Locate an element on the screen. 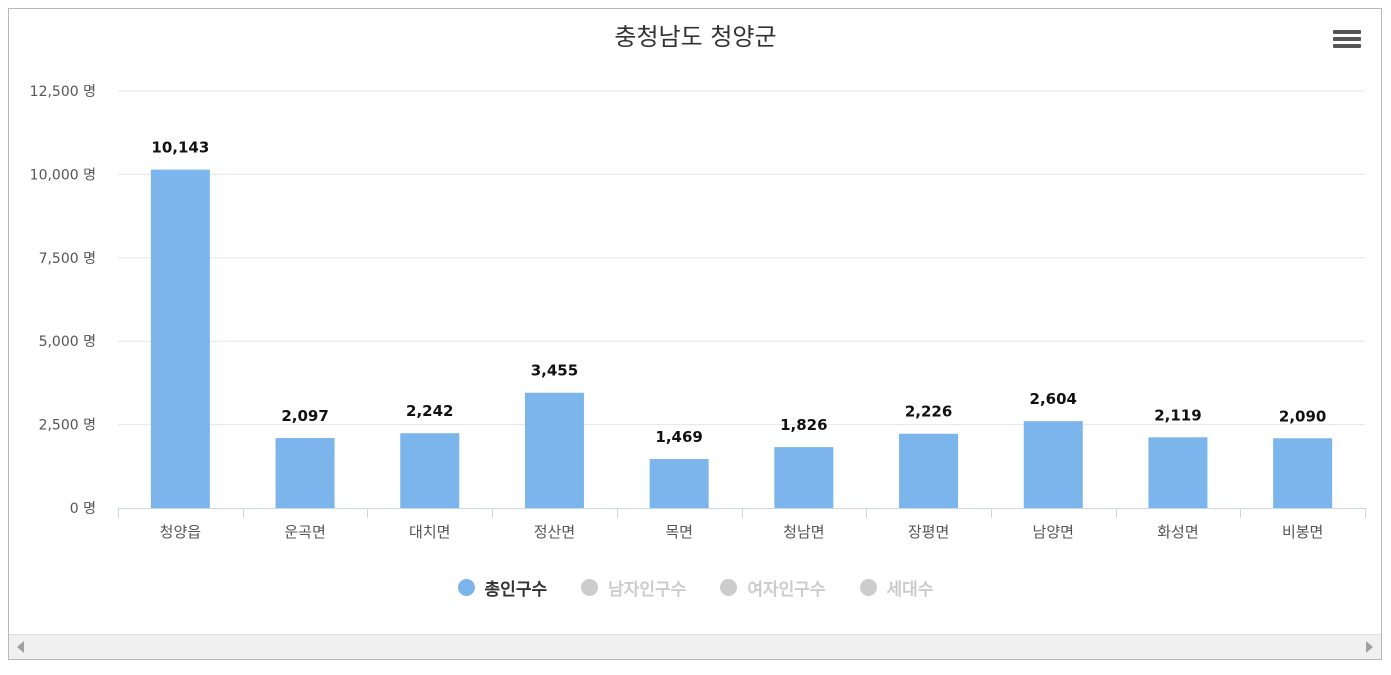 The height and width of the screenshot is (675, 1391). x-tick-label: 운곡면 is located at coordinates (304, 532).